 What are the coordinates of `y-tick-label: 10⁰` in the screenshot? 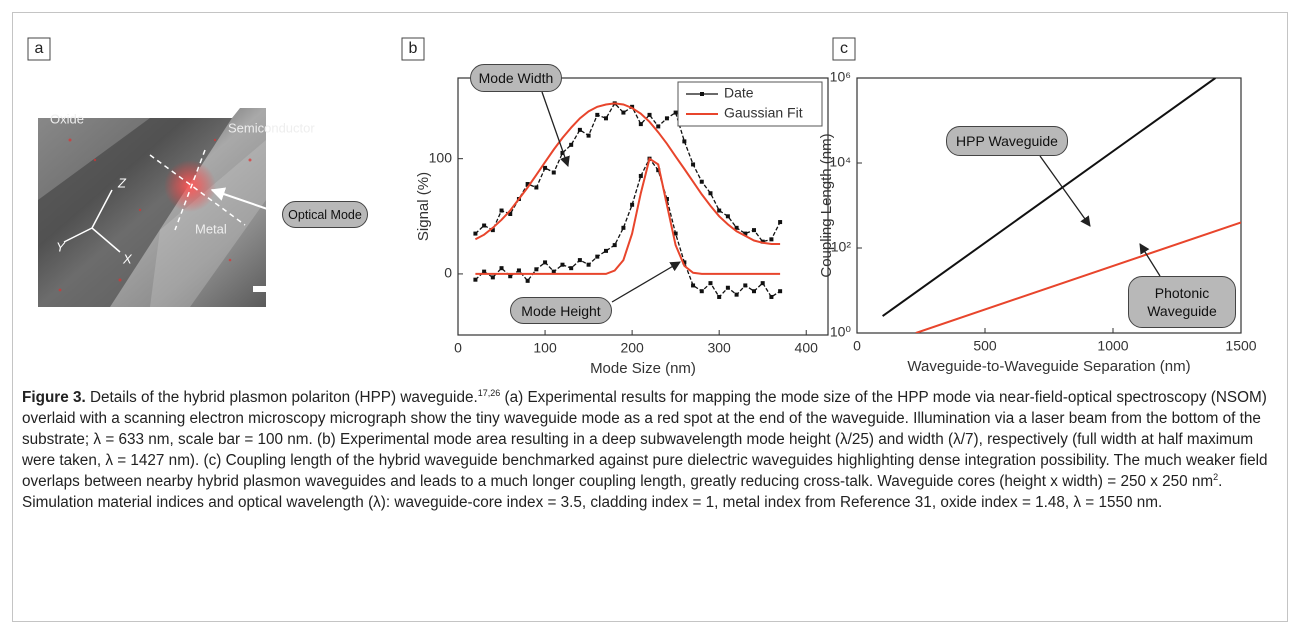 It's located at (841, 332).